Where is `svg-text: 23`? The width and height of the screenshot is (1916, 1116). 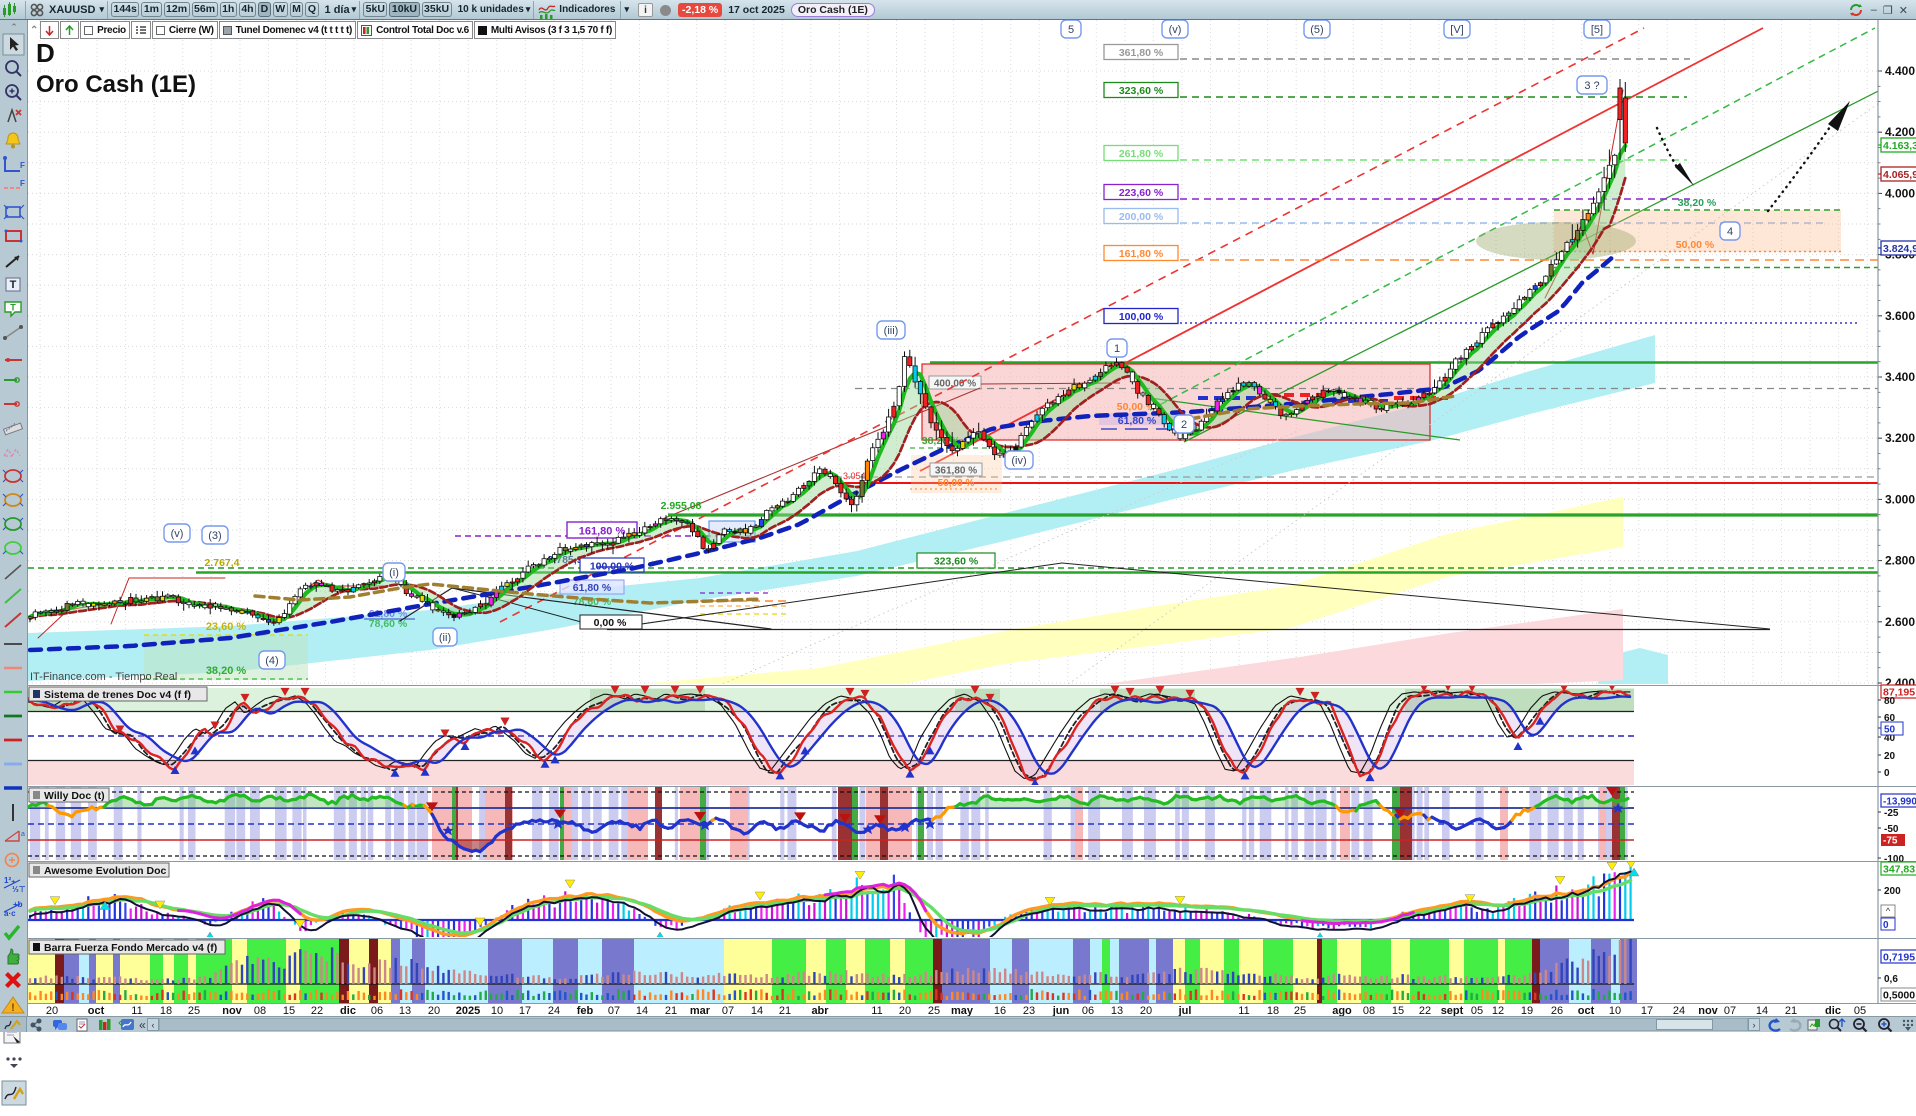 svg-text: 23 is located at coordinates (1029, 1011).